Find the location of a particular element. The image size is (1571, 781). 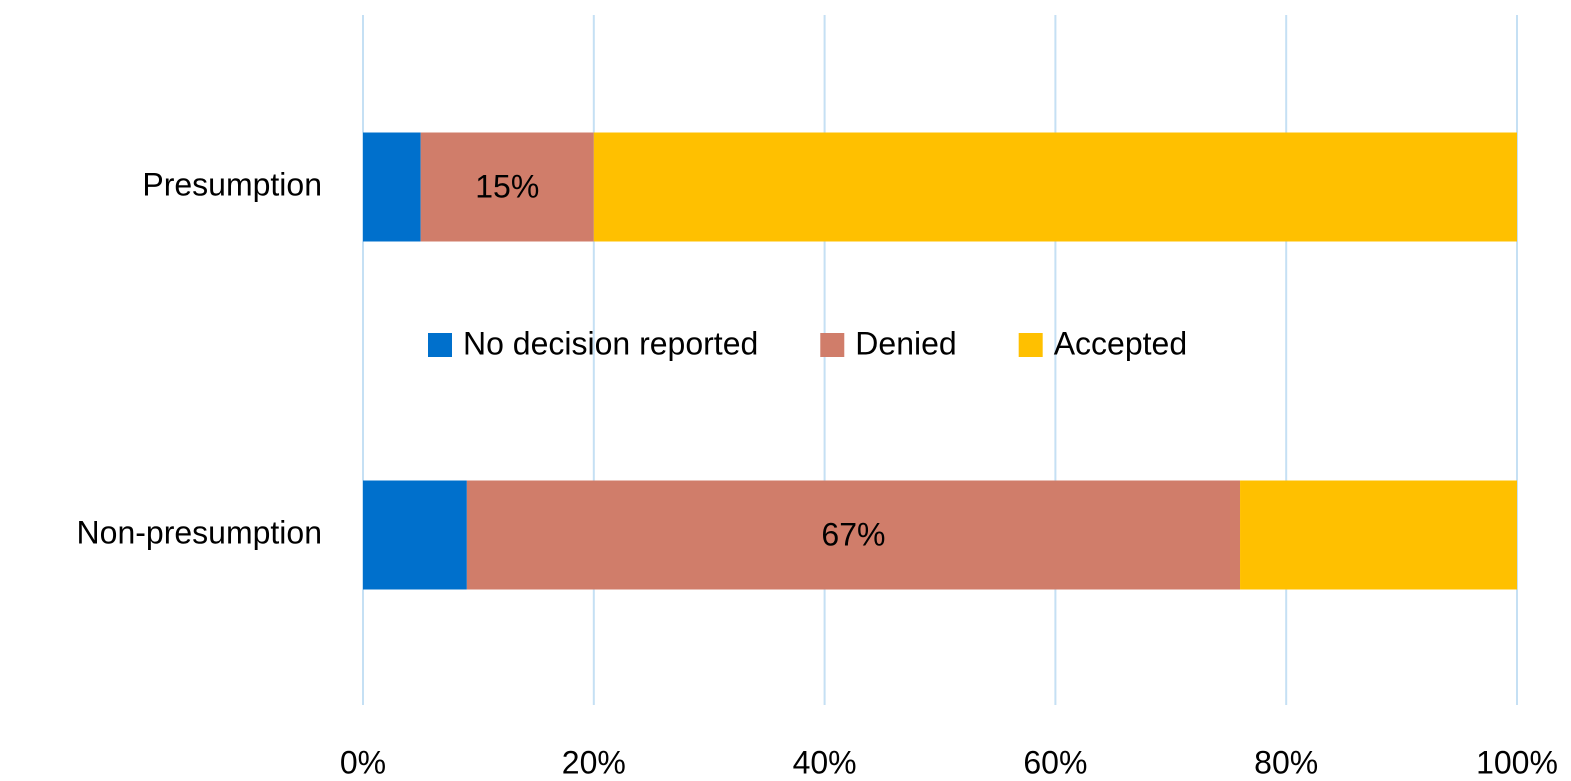

x-tick-label: 80% is located at coordinates (1286, 762).